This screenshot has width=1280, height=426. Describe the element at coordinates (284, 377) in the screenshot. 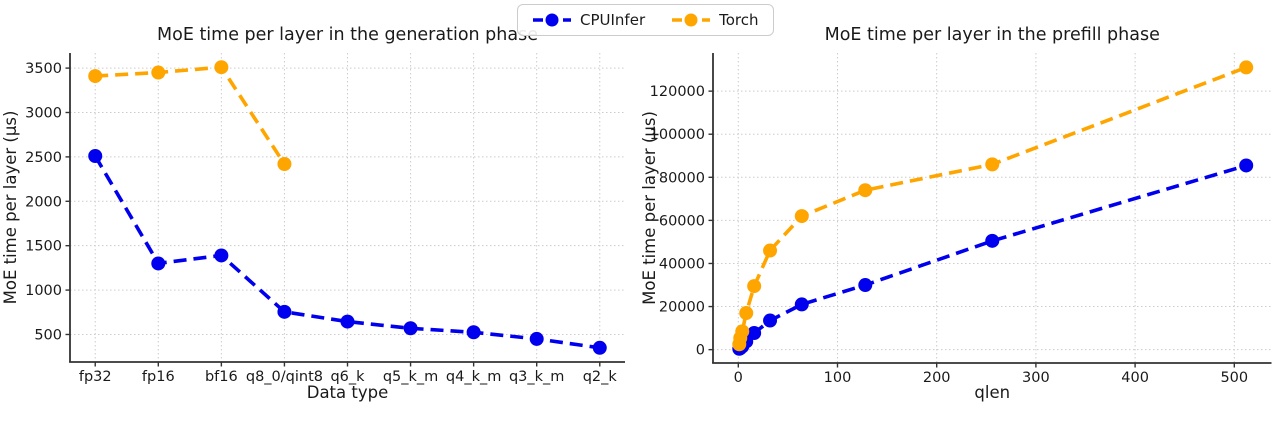

I see `x-tick-label: q8_0/qint8` at that location.